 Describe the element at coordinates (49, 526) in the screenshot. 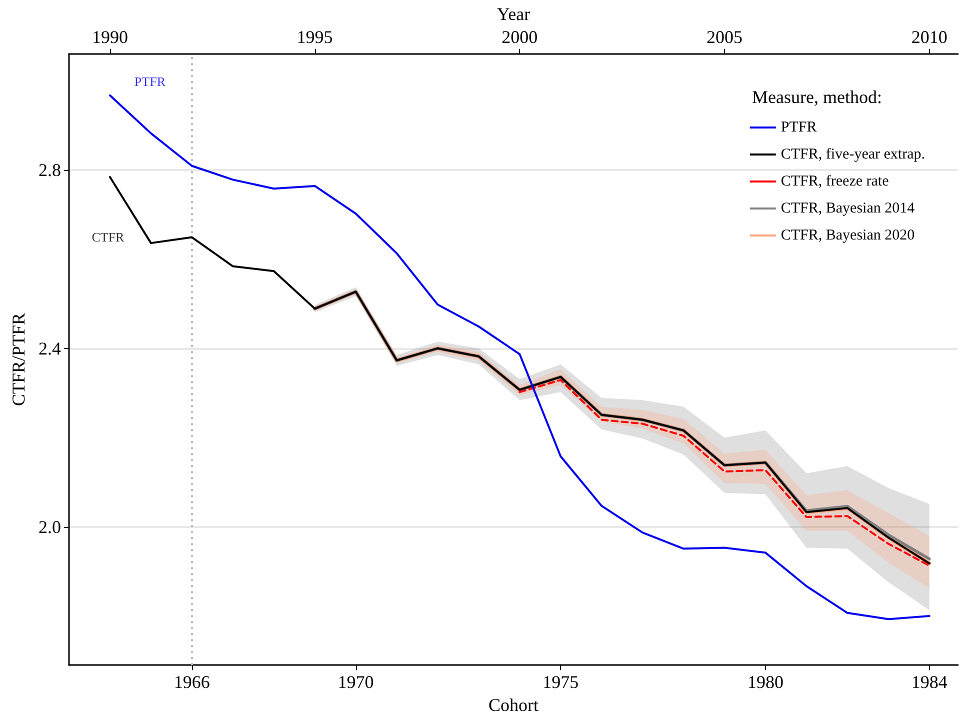

I see `y-tick-label: 2.0` at that location.